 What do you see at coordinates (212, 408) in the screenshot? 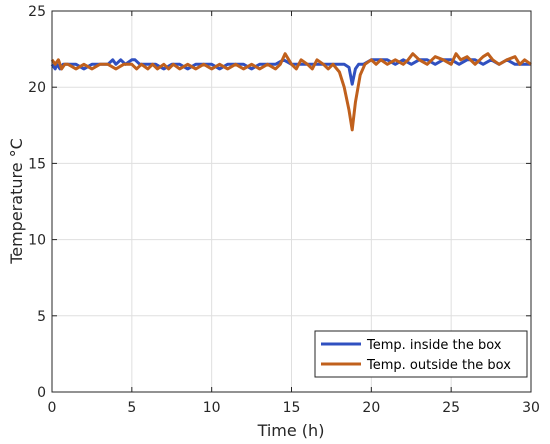
I see `x-tick-label: 10` at bounding box center [212, 408].